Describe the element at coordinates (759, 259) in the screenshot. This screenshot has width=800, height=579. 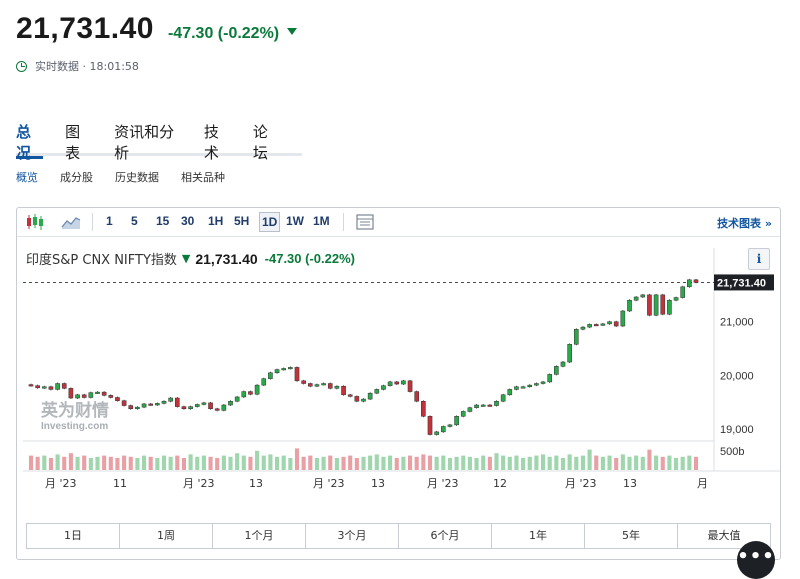
I see `info-button: i` at that location.